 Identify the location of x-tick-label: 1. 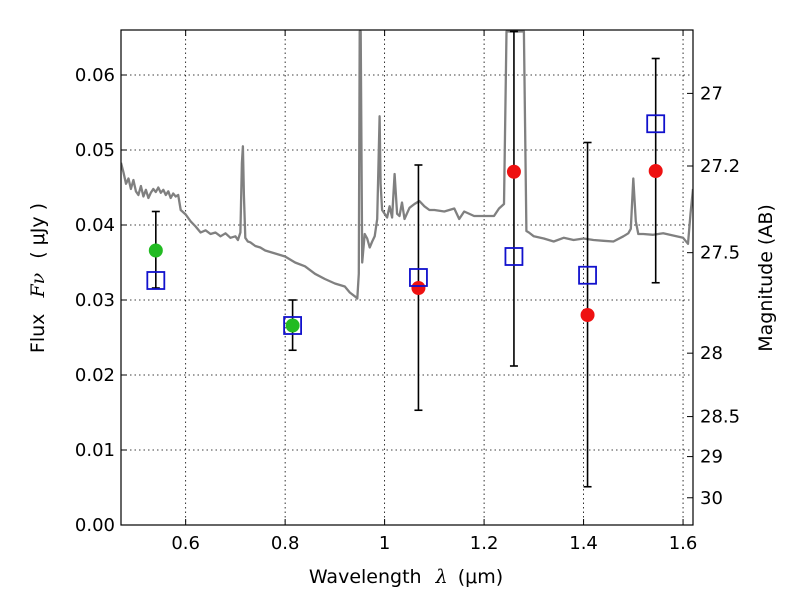
(384, 543).